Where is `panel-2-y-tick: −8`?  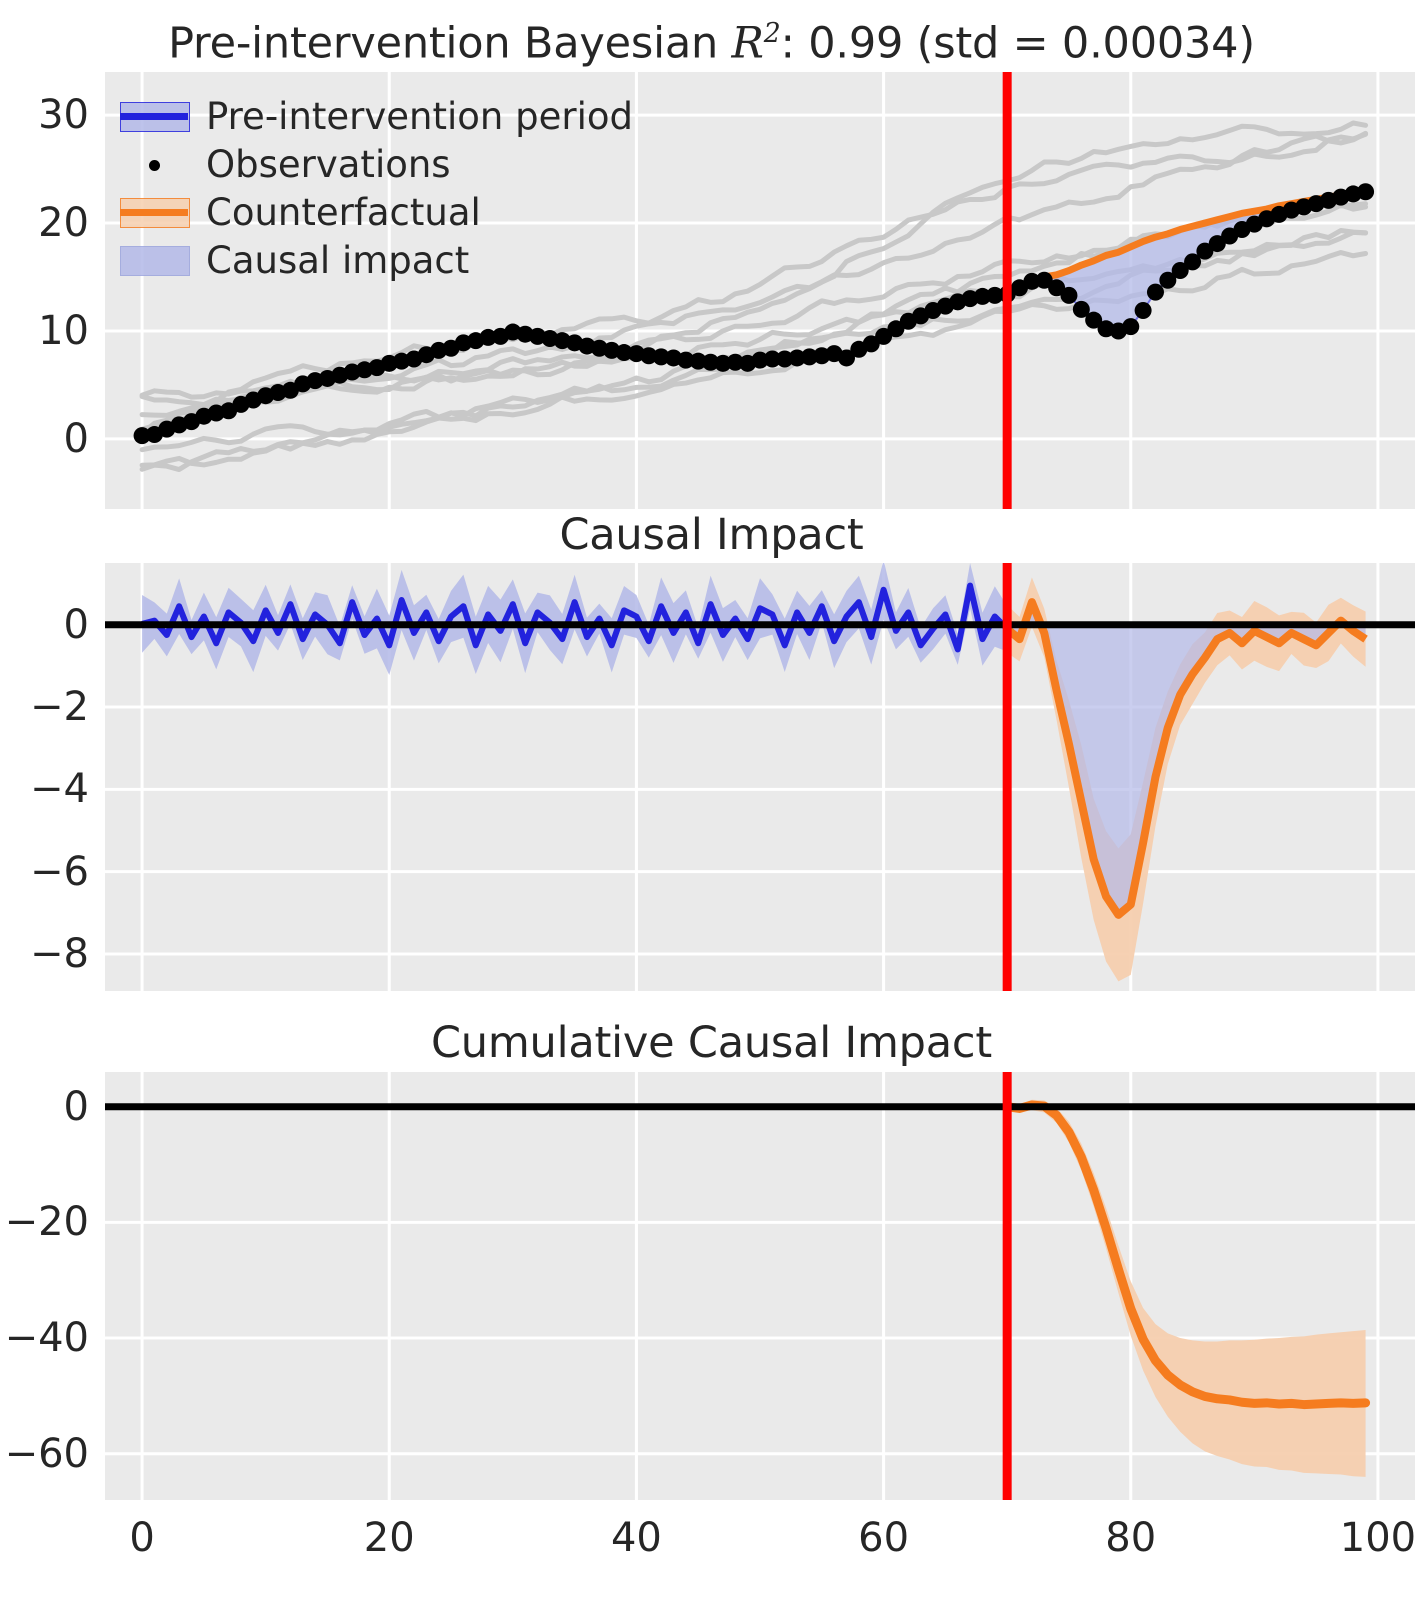 panel-2-y-tick: −8 is located at coordinates (59, 953).